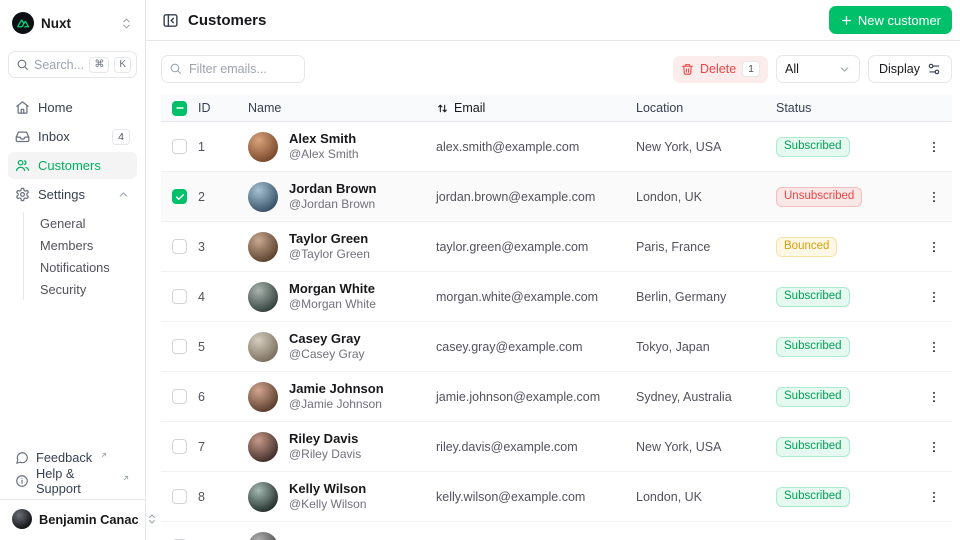 Image resolution: width=960 pixels, height=540 pixels. What do you see at coordinates (681, 296) in the screenshot?
I see `customer-location: Berlin, Germany` at bounding box center [681, 296].